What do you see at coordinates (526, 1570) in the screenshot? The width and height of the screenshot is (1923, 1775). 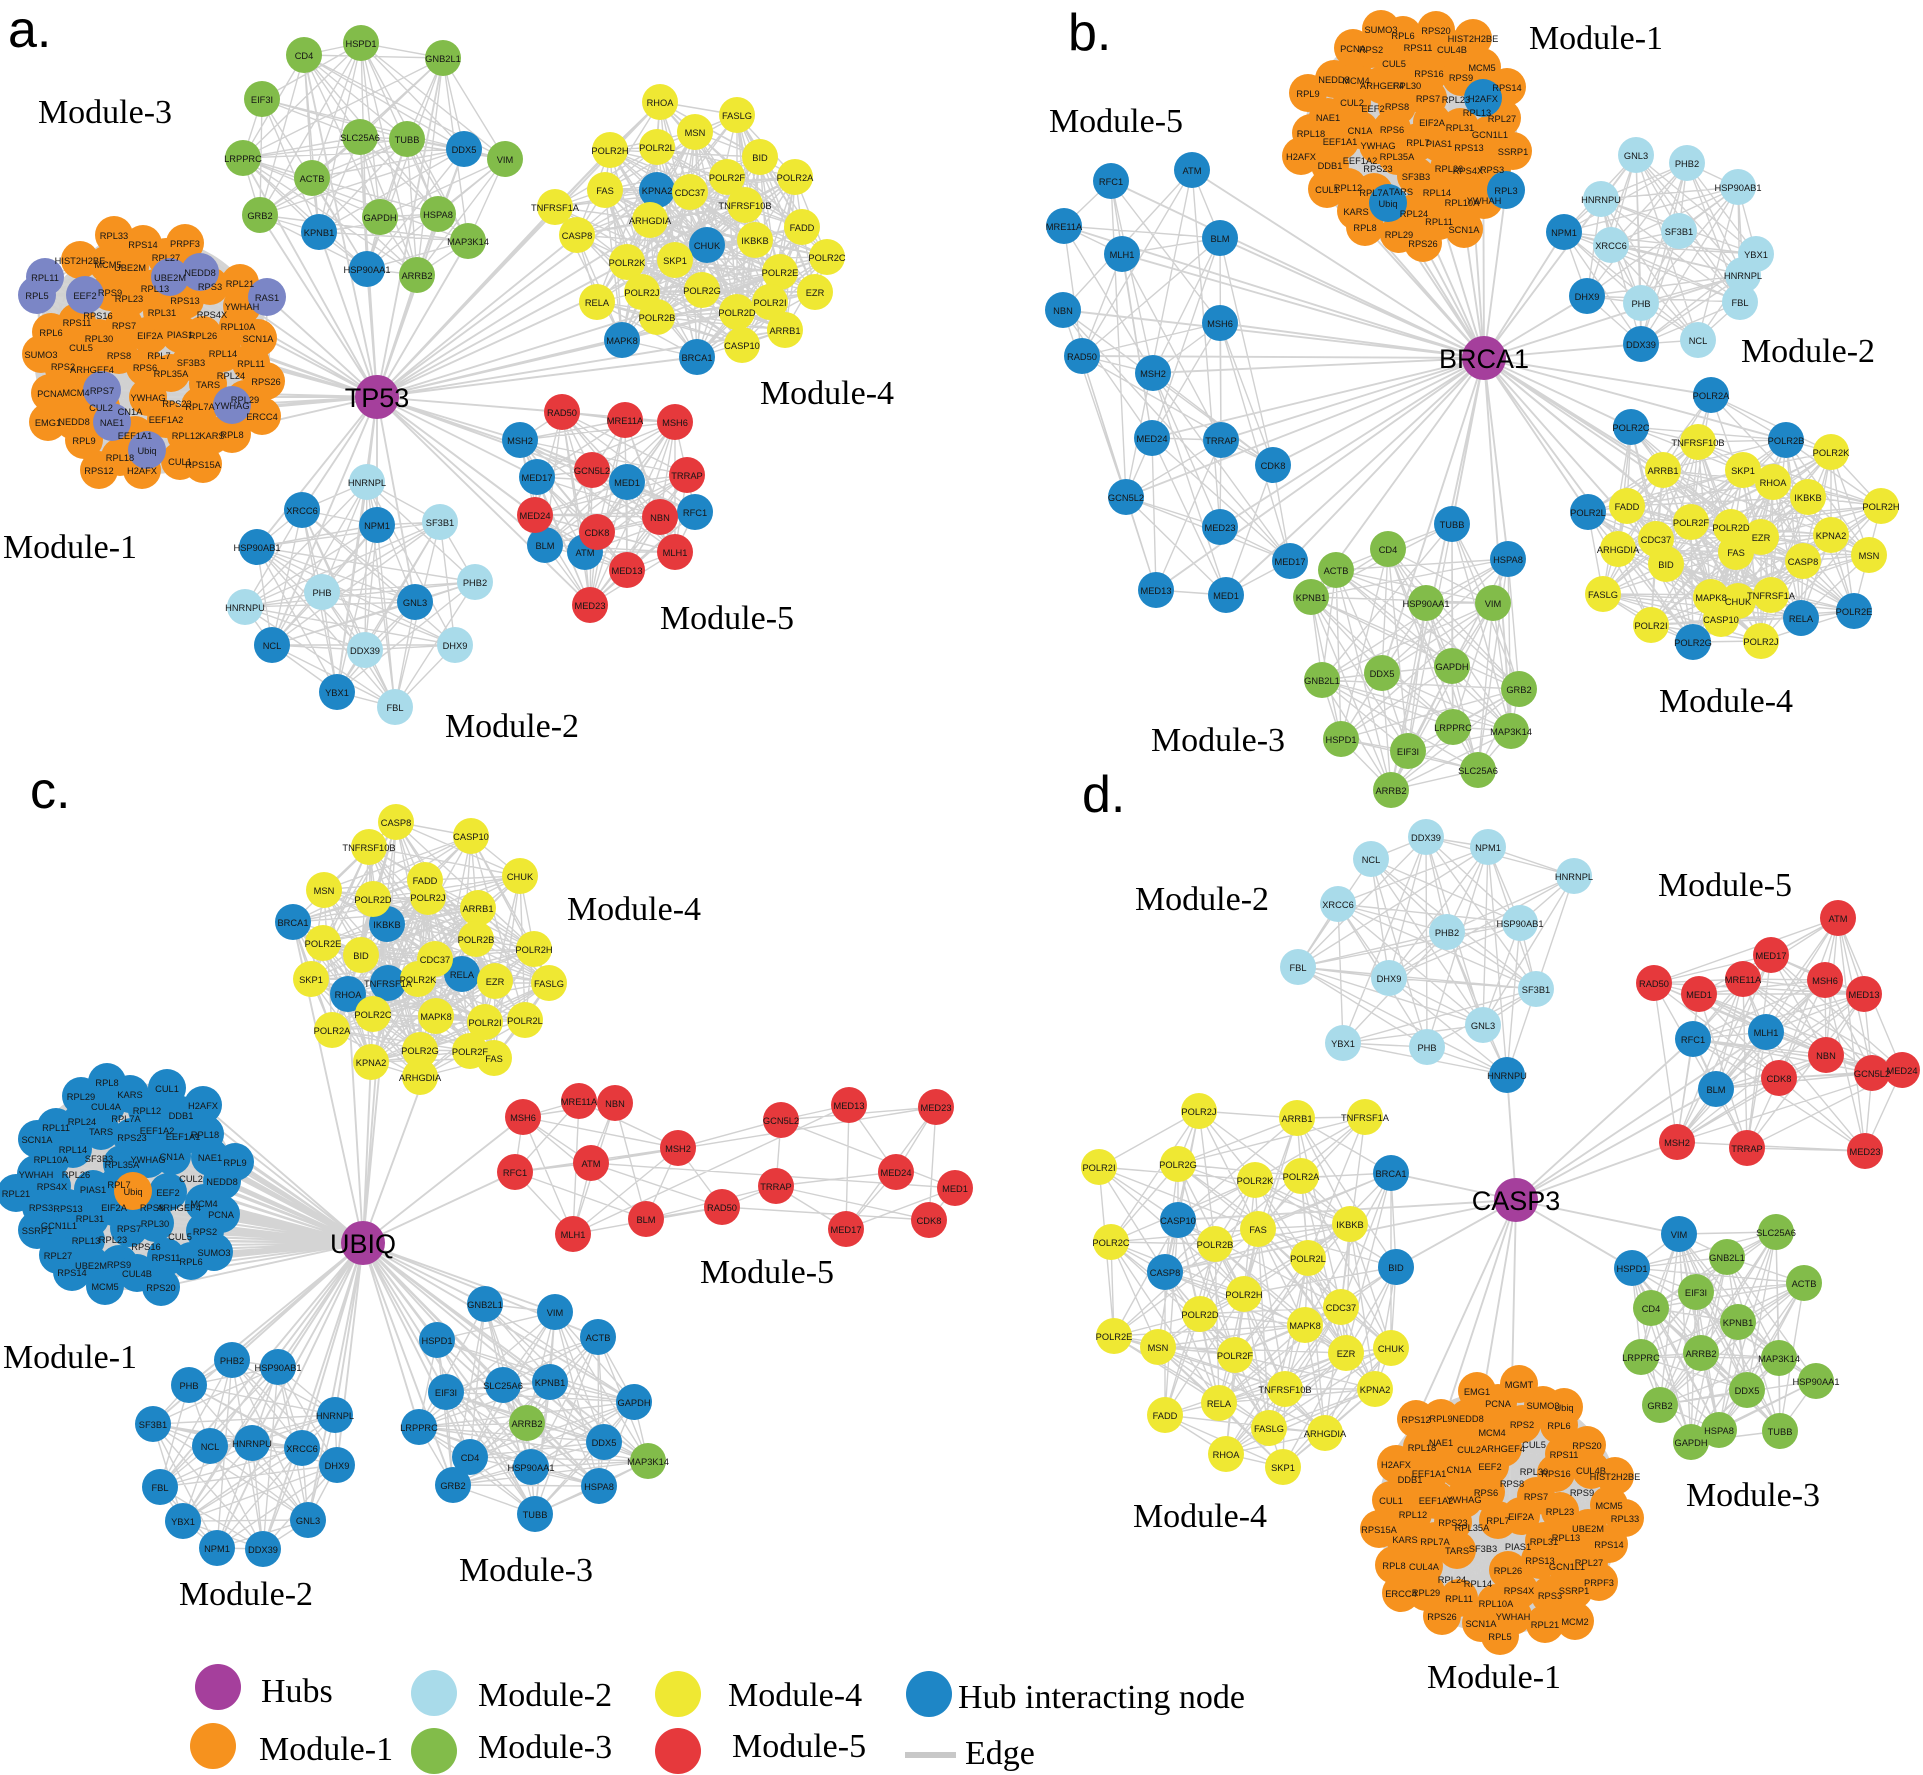 I see `svg-text: Module-3` at bounding box center [526, 1570].